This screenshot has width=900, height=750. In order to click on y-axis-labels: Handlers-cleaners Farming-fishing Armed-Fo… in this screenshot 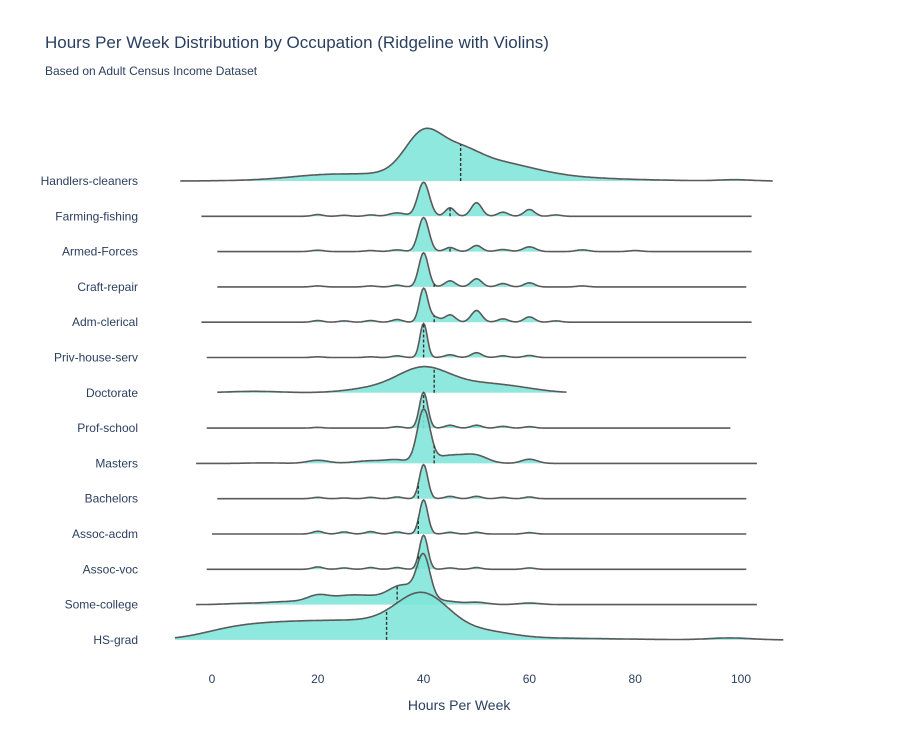, I will do `click(90, 410)`.